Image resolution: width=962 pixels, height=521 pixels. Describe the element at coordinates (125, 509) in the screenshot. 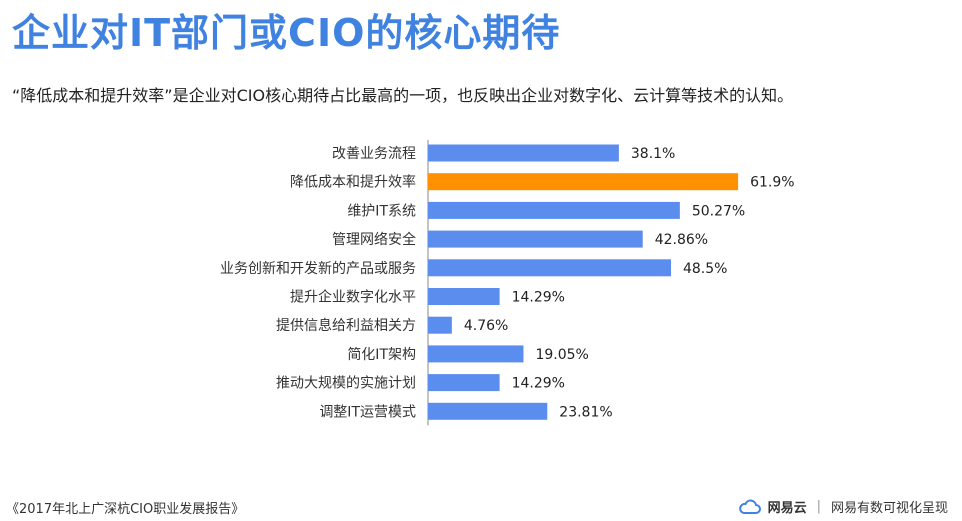

I see `footer-source: 《2017年北上广深杭CIO职业发展报告》` at that location.